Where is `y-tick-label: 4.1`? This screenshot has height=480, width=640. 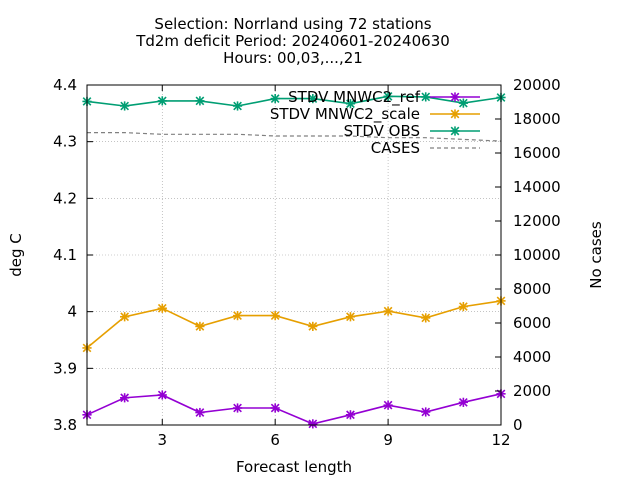
y-tick-label: 4.1 is located at coordinates (65, 255).